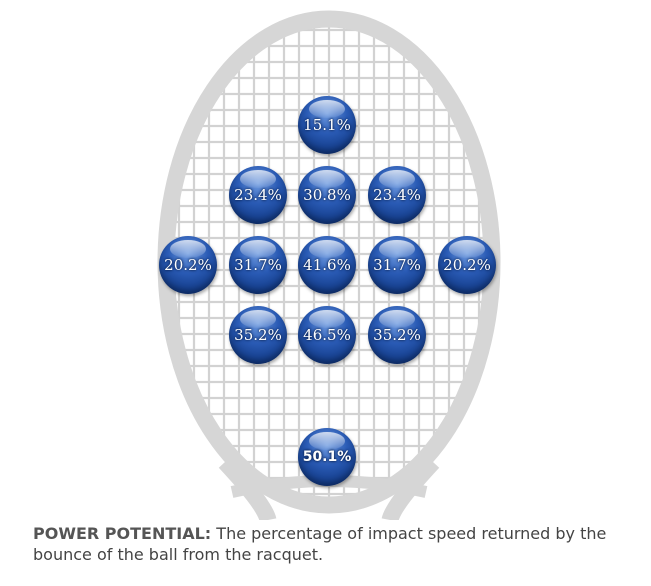 This screenshot has height=586, width=651. I want to click on caption-title: POWER POTENTIAL:, so click(122, 533).